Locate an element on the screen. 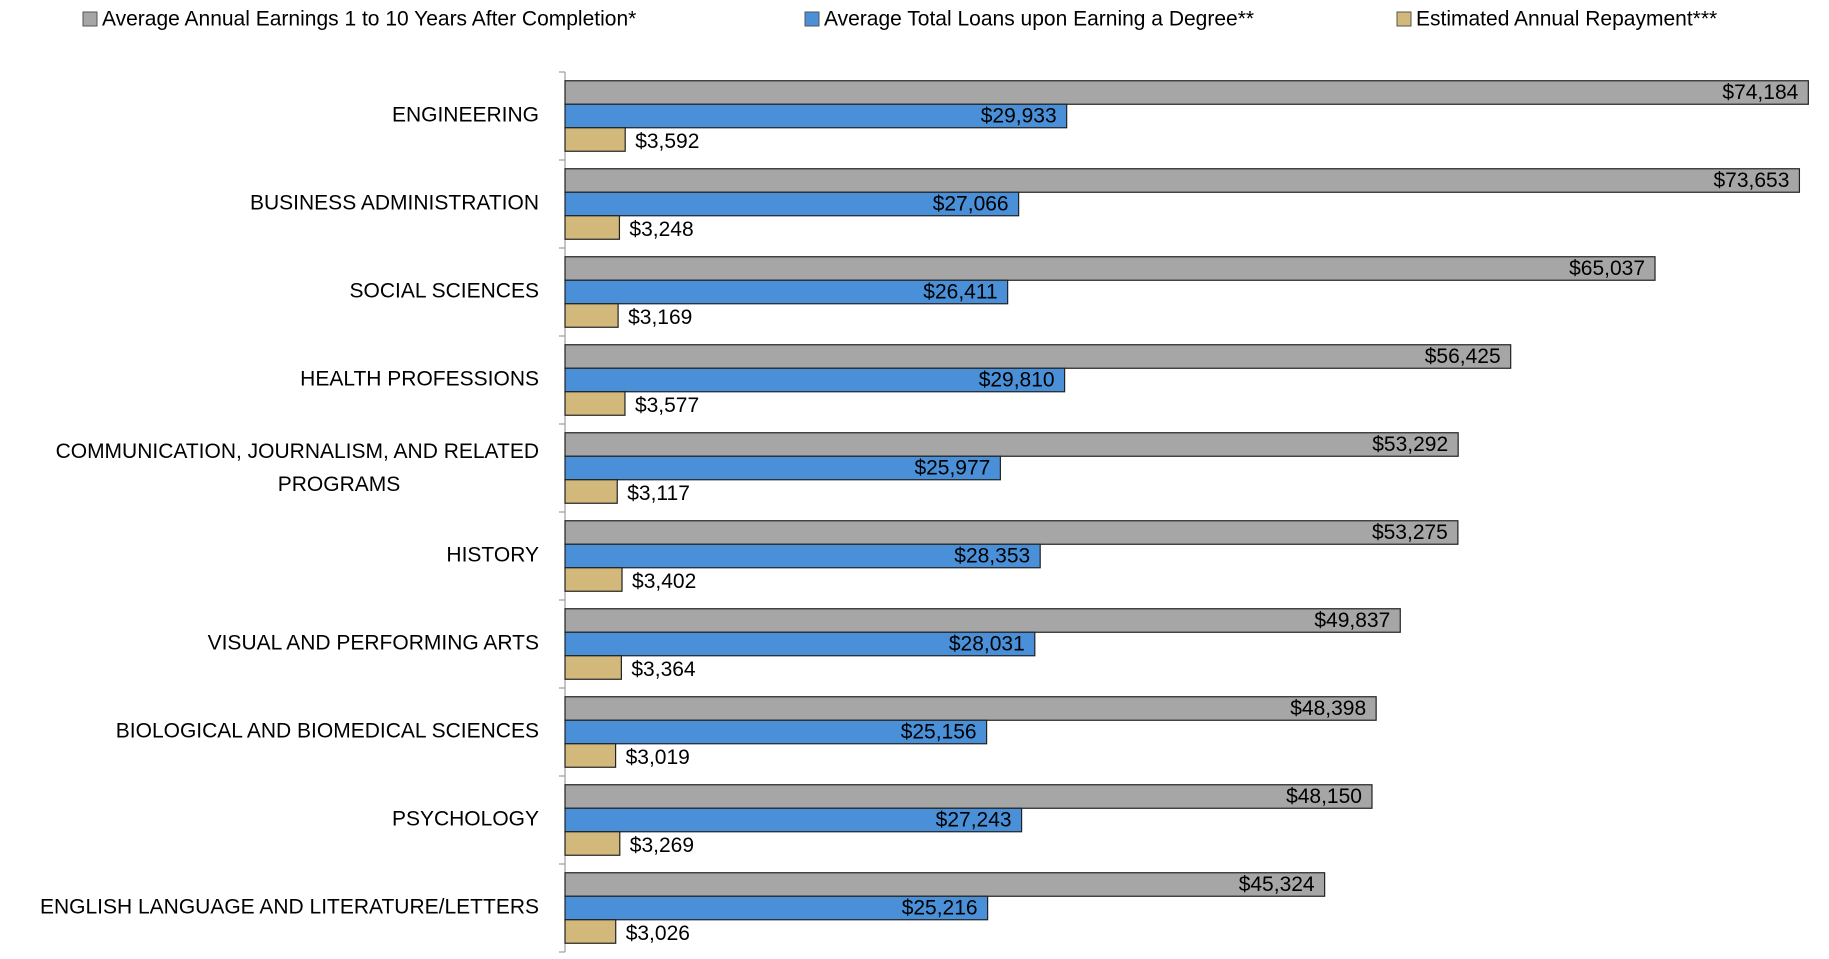  value-label: $3,402 is located at coordinates (664, 581).